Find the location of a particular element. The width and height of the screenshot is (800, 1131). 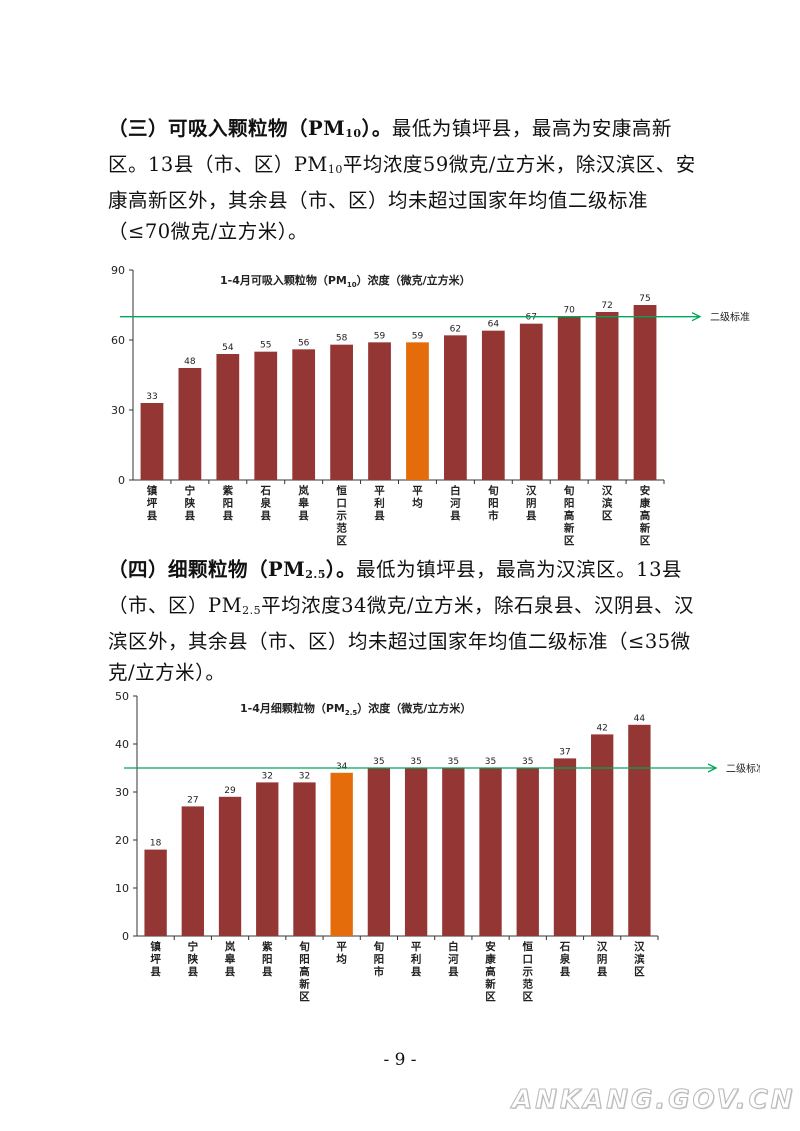

y-tick-label: 10 is located at coordinates (122, 888).